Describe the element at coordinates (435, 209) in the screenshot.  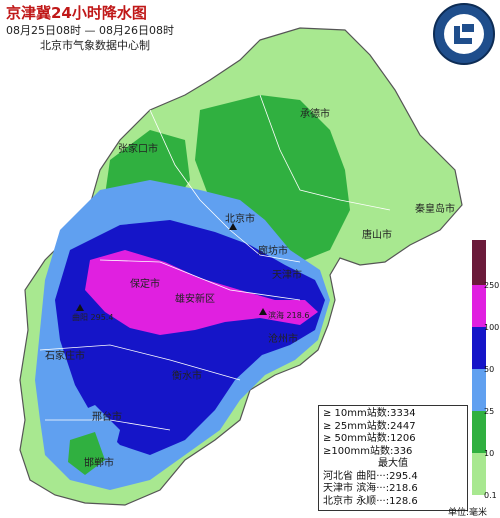
I see `city-label-qinhuangdao: 秦皇岛市` at that location.